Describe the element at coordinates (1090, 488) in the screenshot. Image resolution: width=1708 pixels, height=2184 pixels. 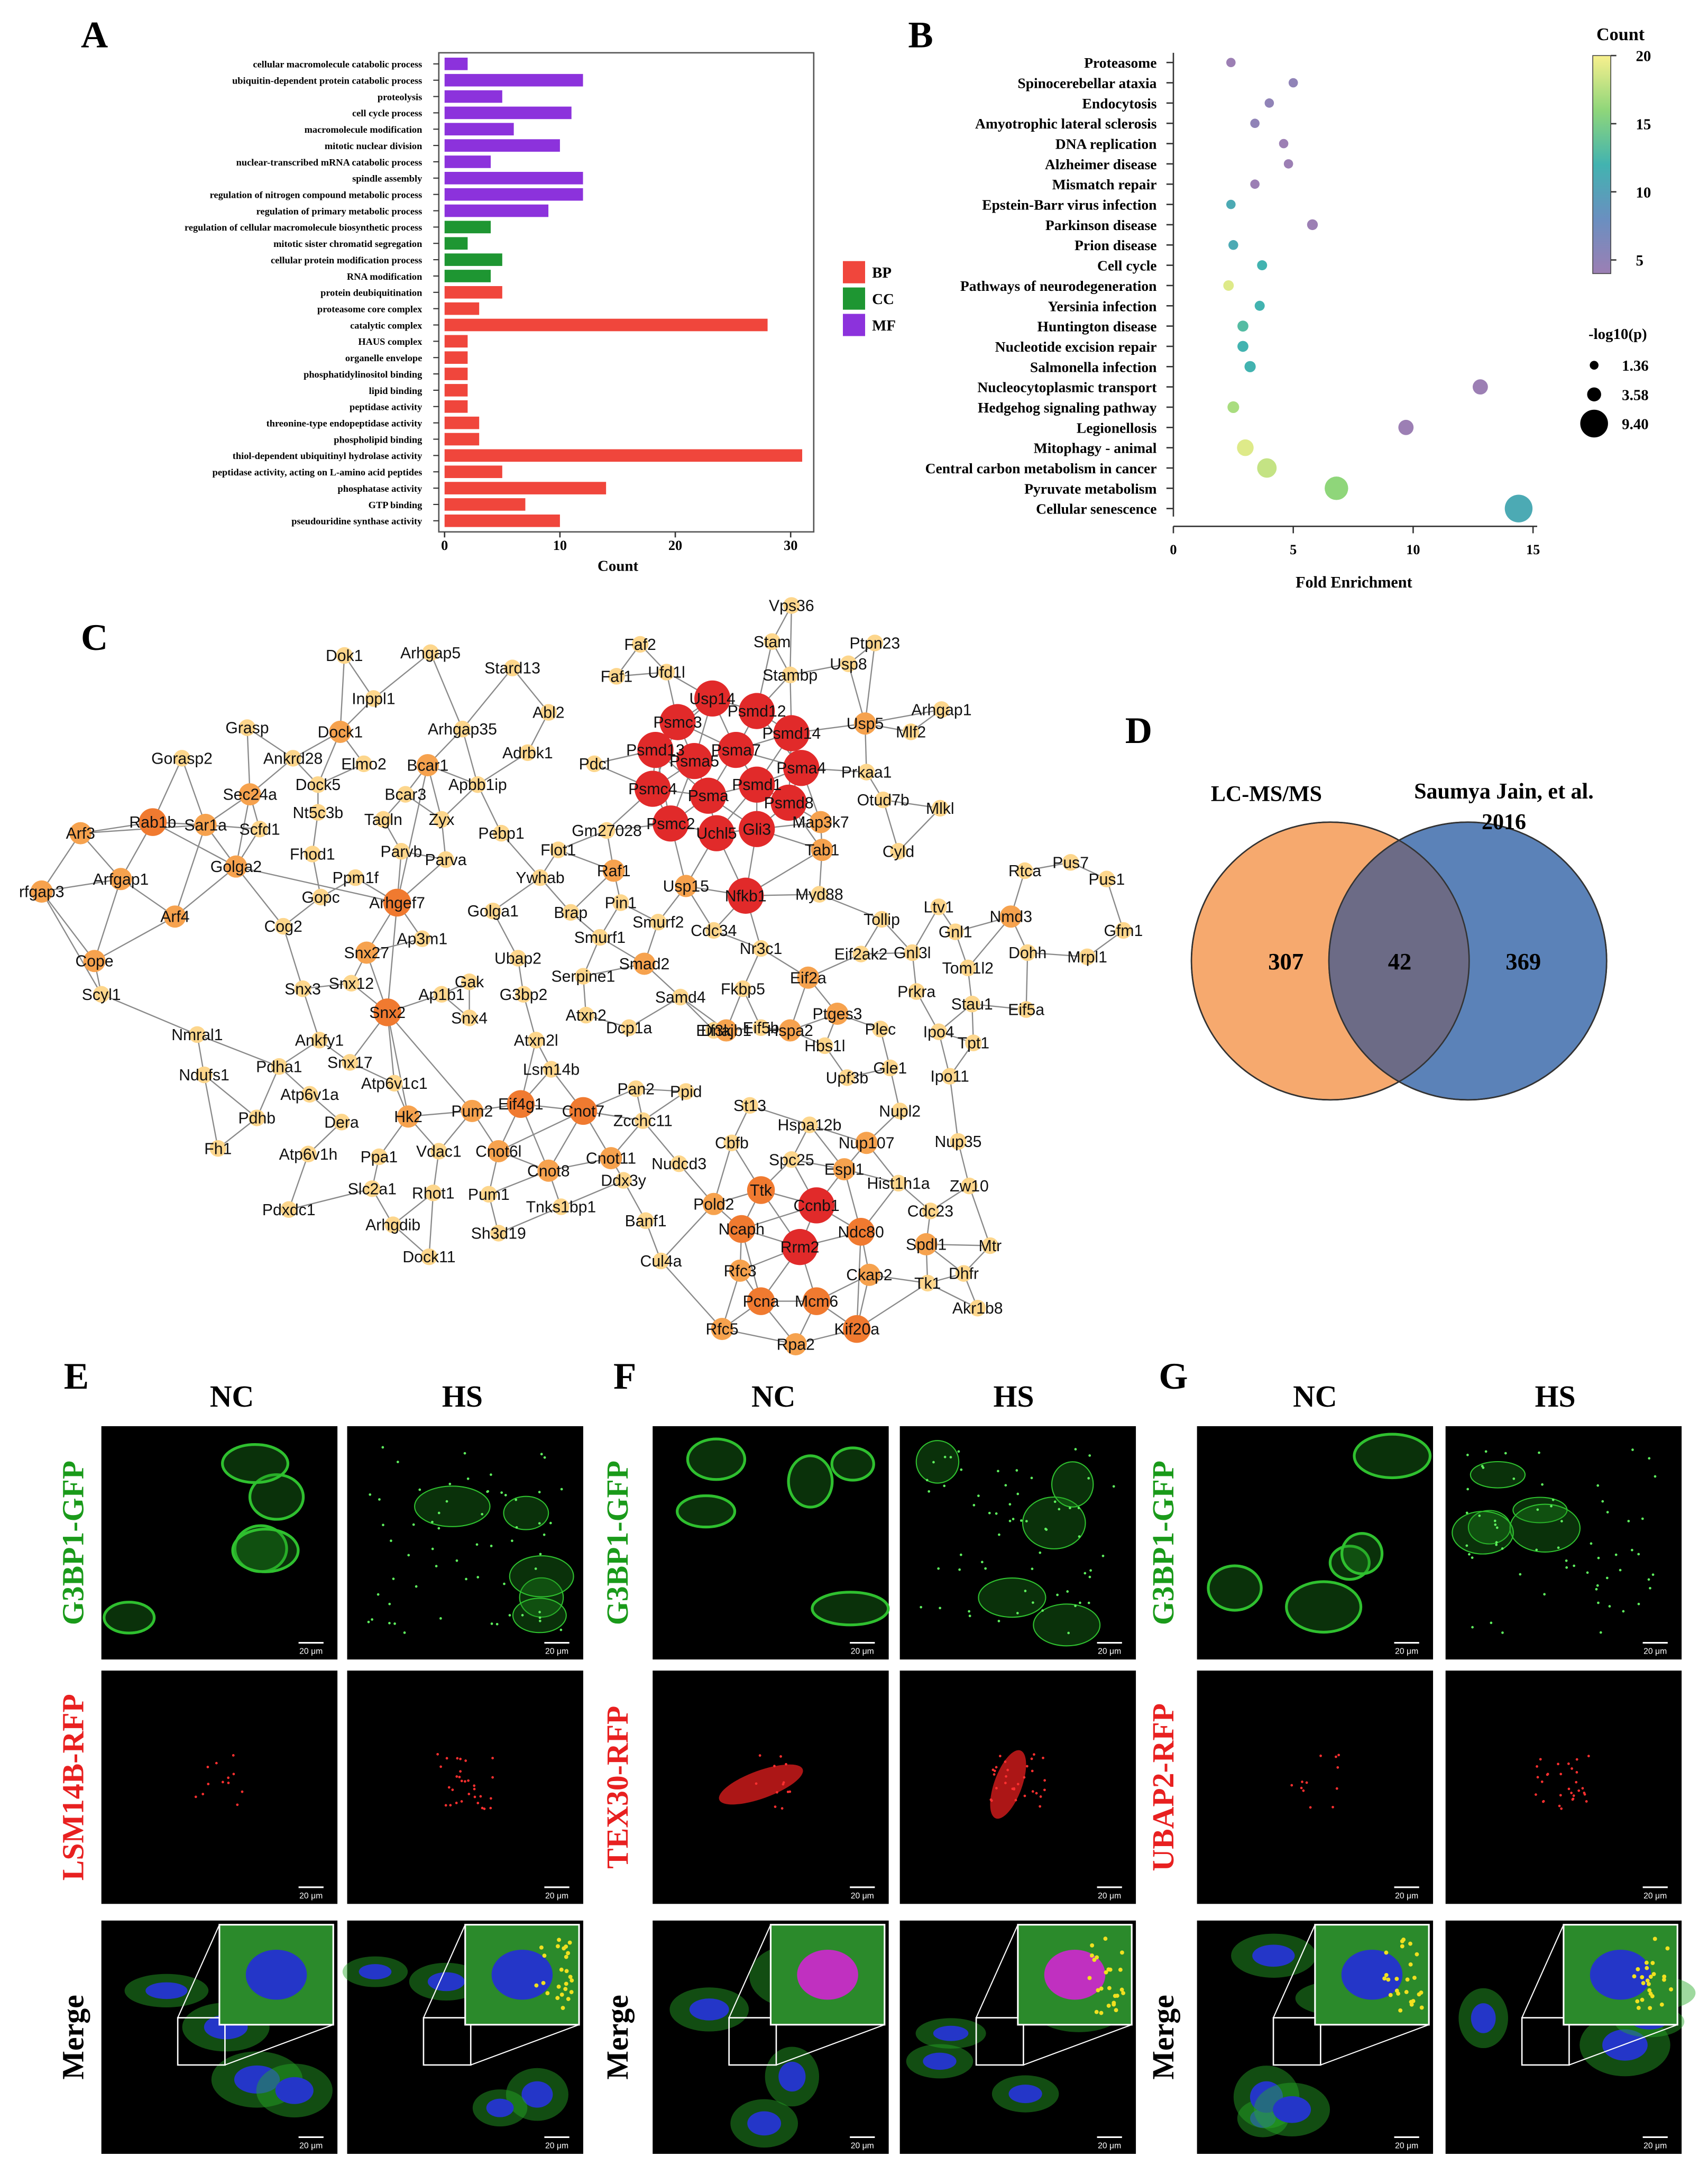
I see `y-tick-label: Pyruvate metabolism` at that location.